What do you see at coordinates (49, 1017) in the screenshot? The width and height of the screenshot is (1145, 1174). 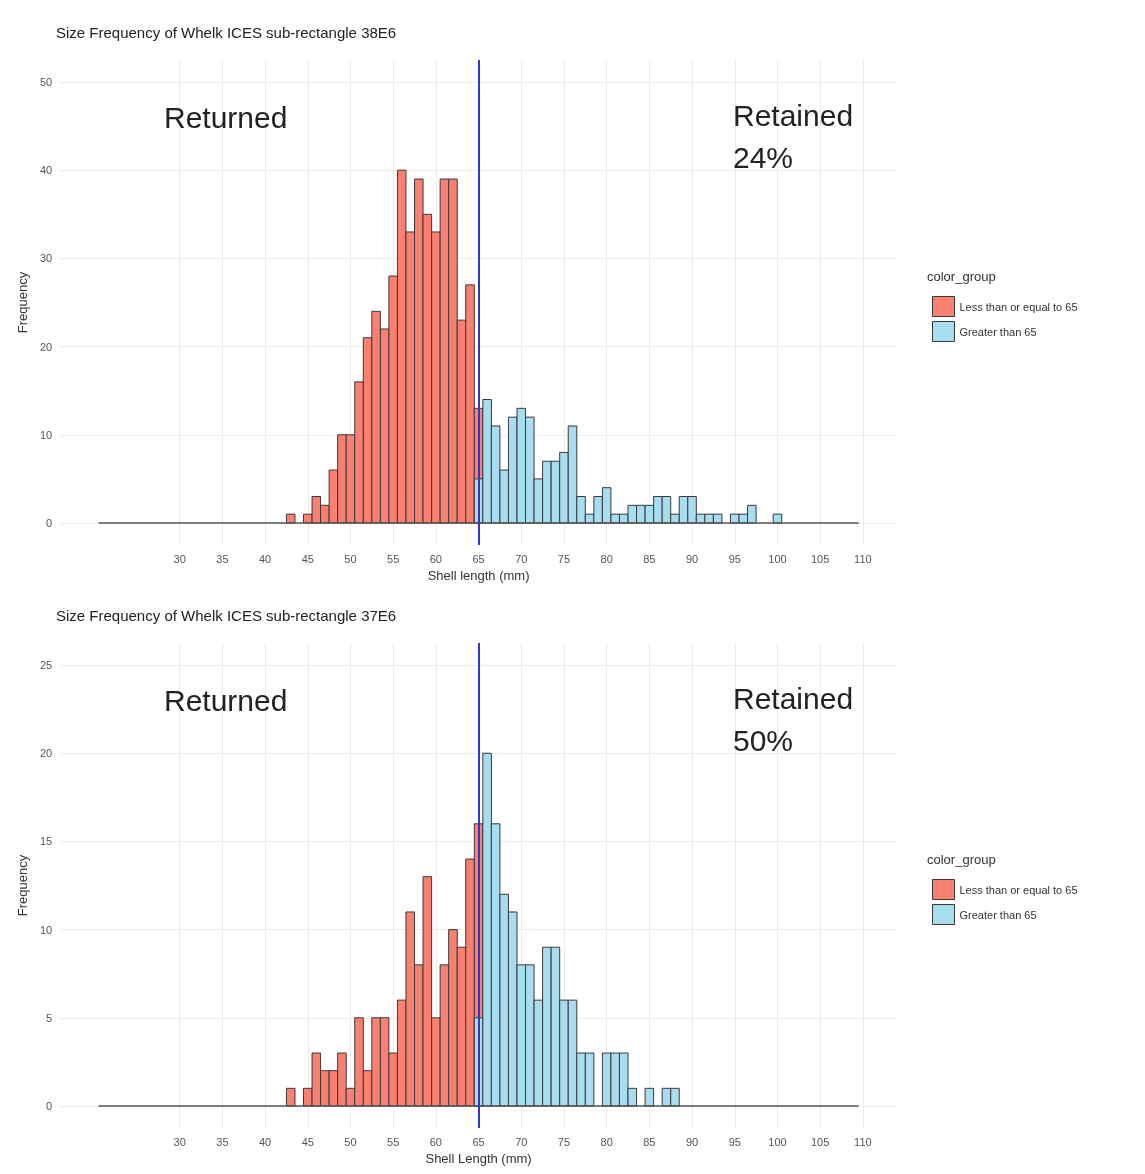 I see `y-tick-label: 5` at bounding box center [49, 1017].